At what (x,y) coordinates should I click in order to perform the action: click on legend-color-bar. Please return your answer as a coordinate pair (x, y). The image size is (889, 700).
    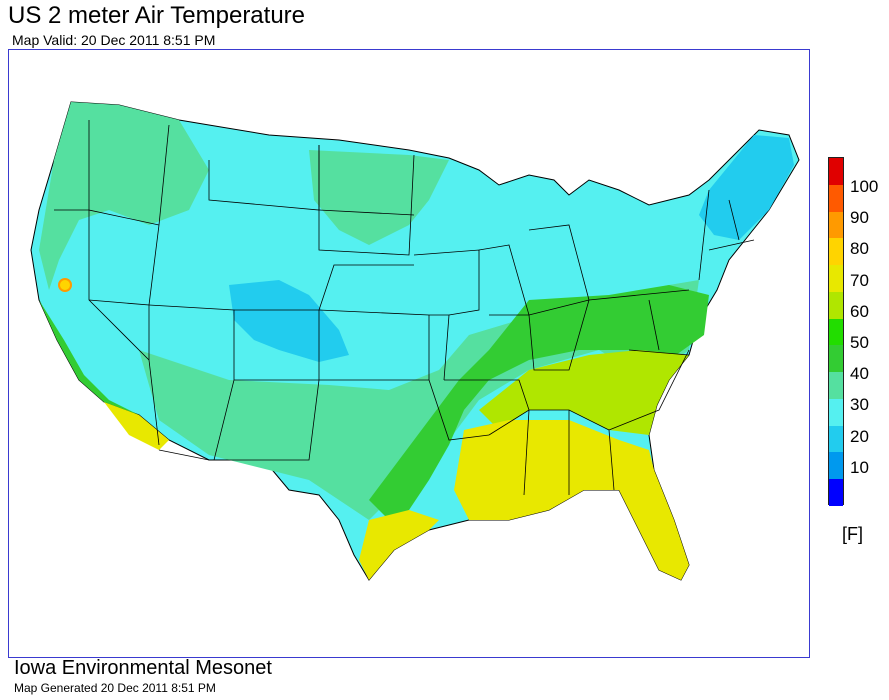
    Looking at the image, I should click on (836, 332).